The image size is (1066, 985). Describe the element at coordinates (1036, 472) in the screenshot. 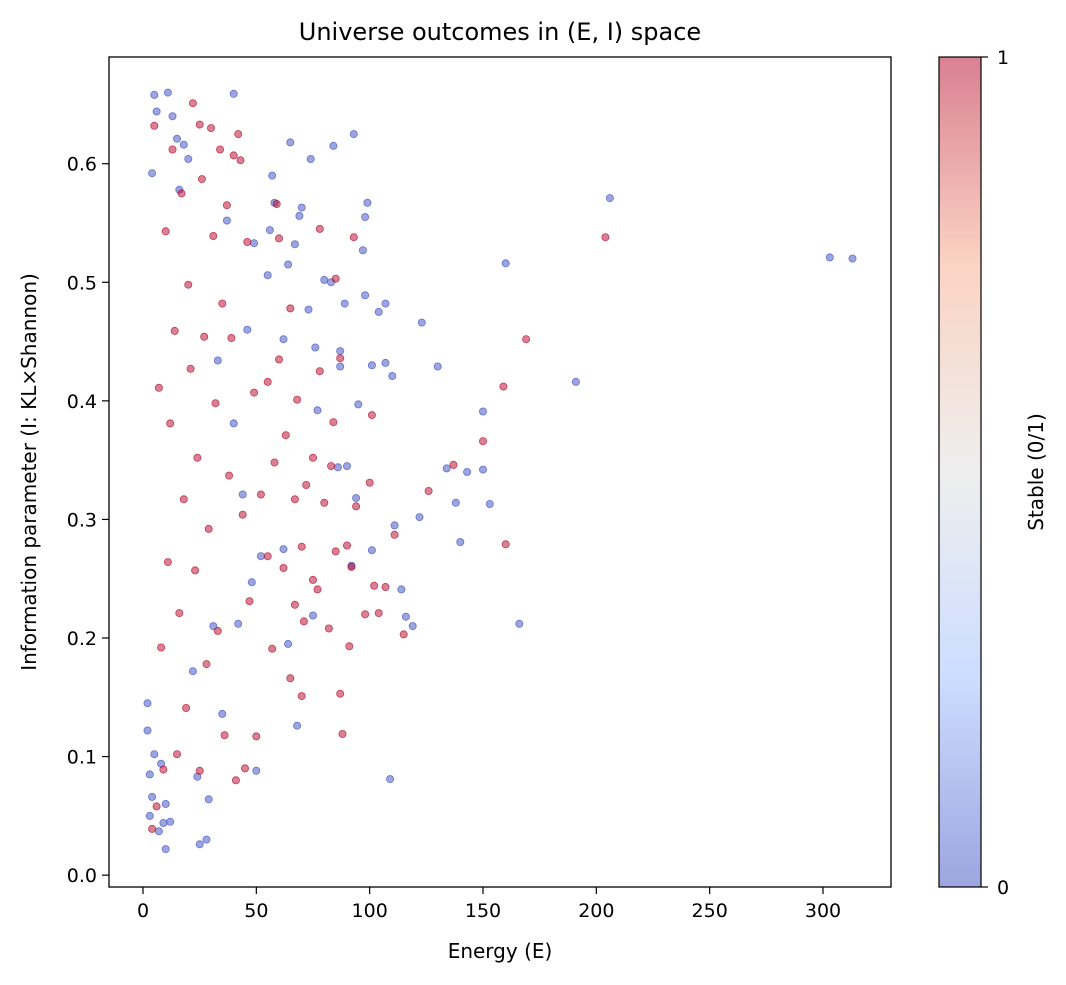

I see `colorbar-label: Stable (0/1)` at that location.